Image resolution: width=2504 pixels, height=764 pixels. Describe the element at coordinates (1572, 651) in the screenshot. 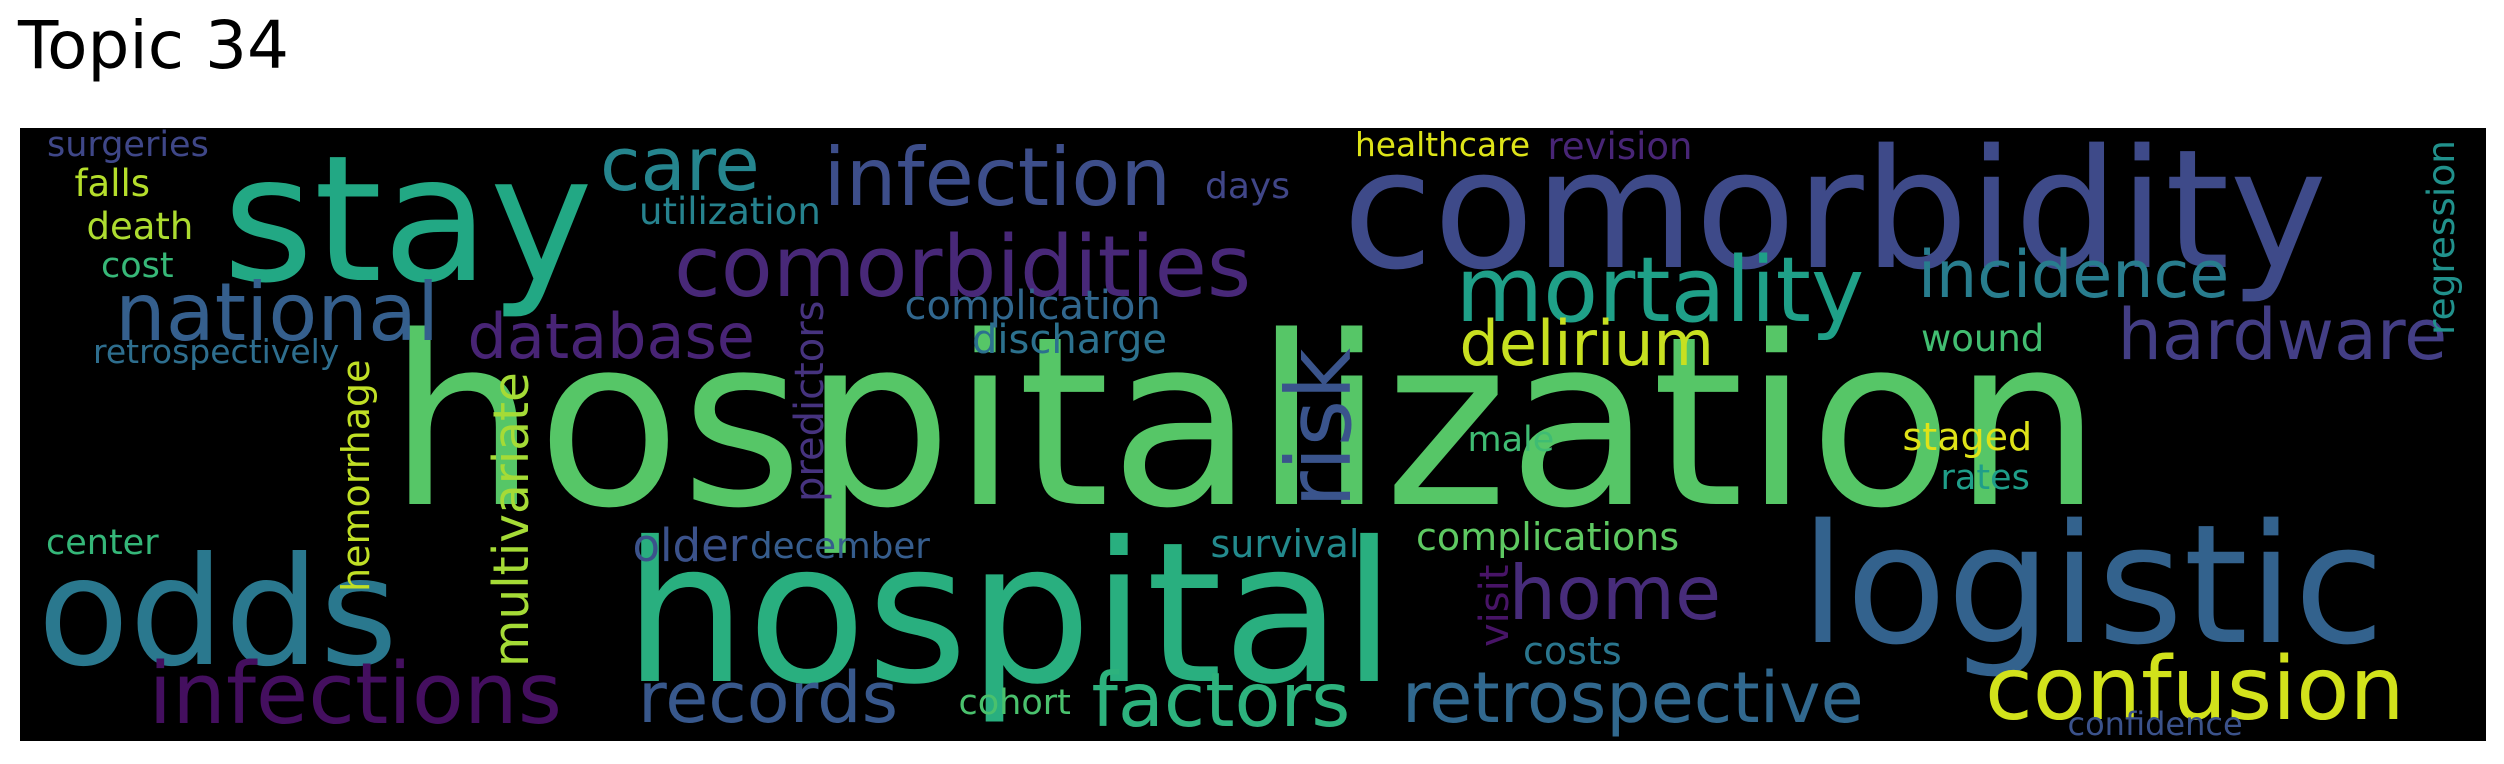

I see `word-costs: costs` at that location.